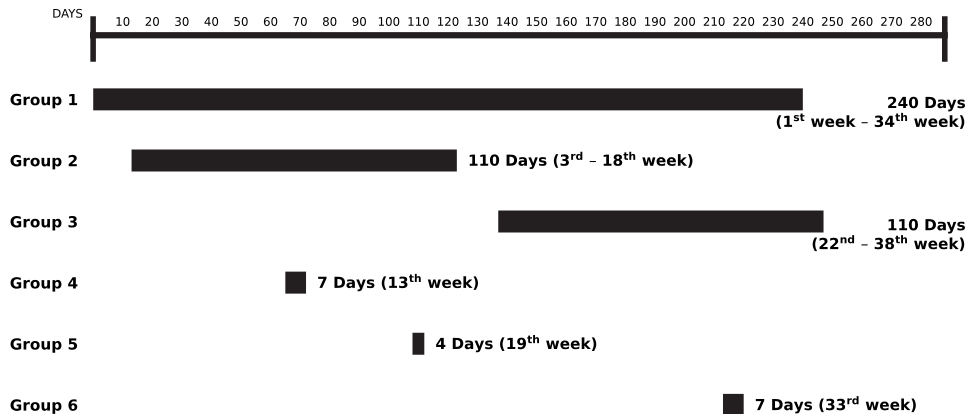  I want to click on x-tick-label: 150, so click(537, 21).